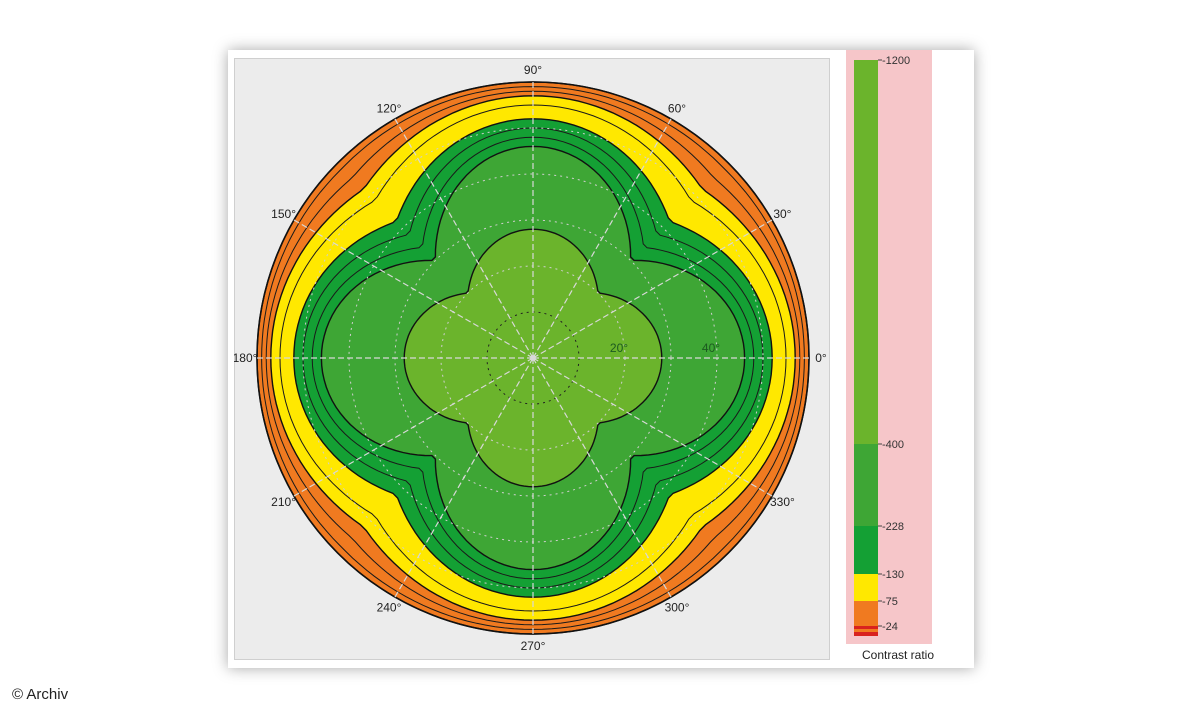 The image size is (1200, 720). Describe the element at coordinates (893, 527) in the screenshot. I see `legend-label-228: -228` at that location.